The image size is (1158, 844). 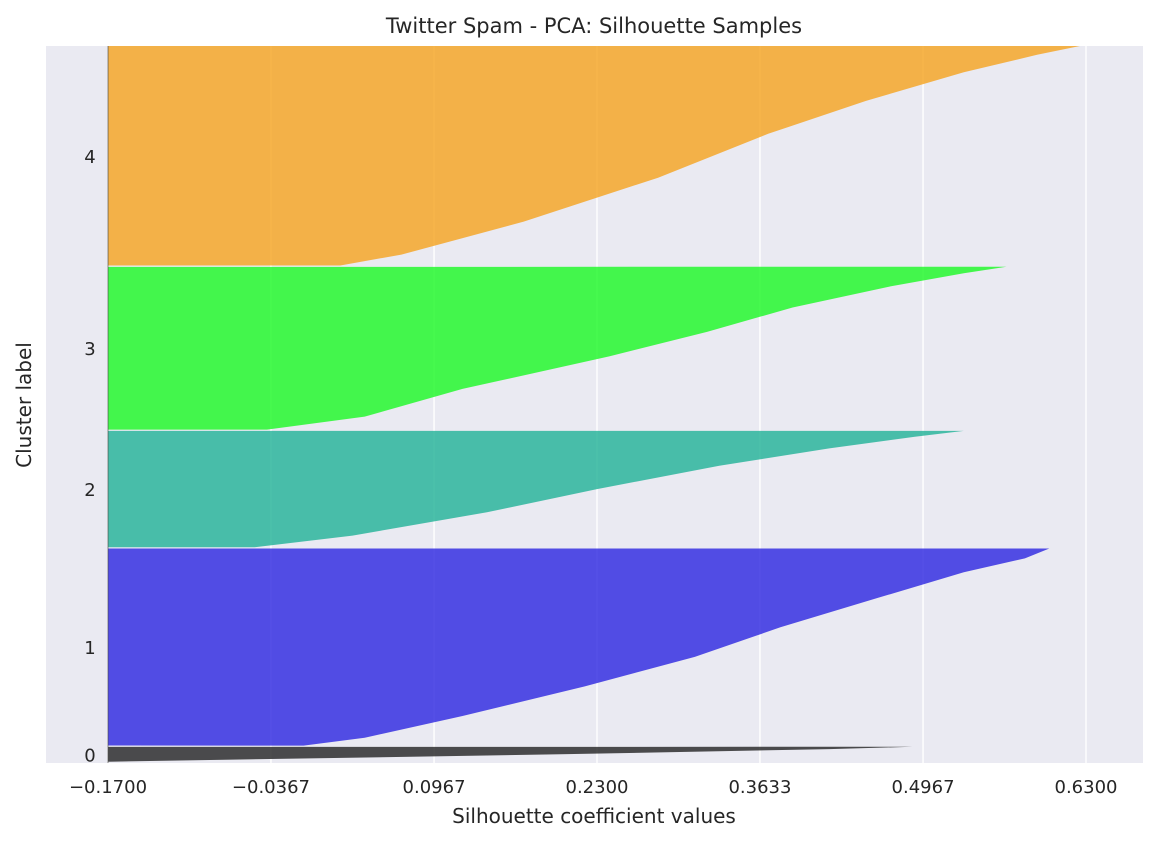 I want to click on x-tick-label: 0.6300, so click(x=1086, y=787).